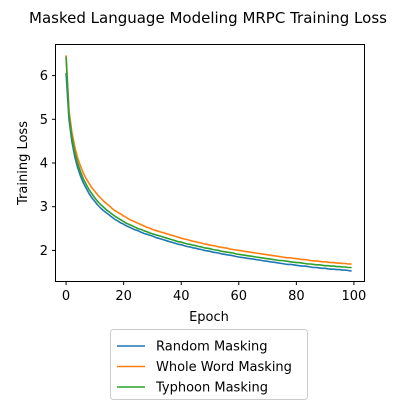  I want to click on legend-label: Random Masking, so click(212, 347).